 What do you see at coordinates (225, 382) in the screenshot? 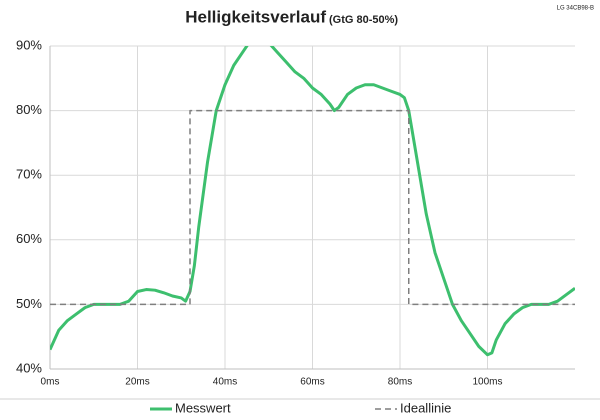
I see `x-tick-label: 40ms` at bounding box center [225, 382].